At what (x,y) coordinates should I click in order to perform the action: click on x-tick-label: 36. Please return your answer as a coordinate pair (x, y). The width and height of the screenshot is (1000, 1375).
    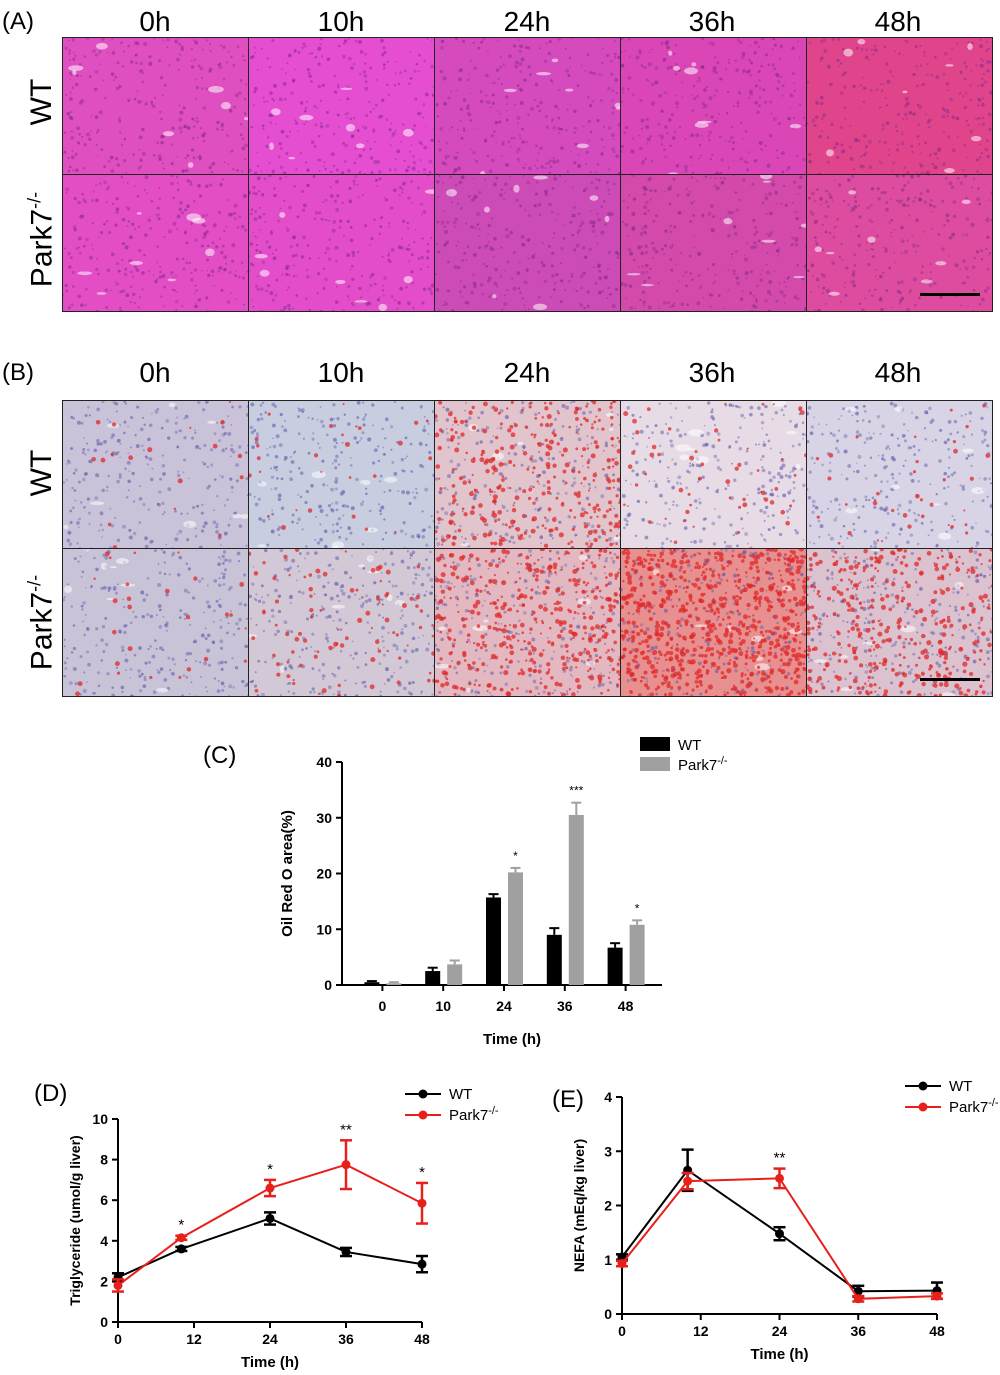
    Looking at the image, I should click on (346, 1339).